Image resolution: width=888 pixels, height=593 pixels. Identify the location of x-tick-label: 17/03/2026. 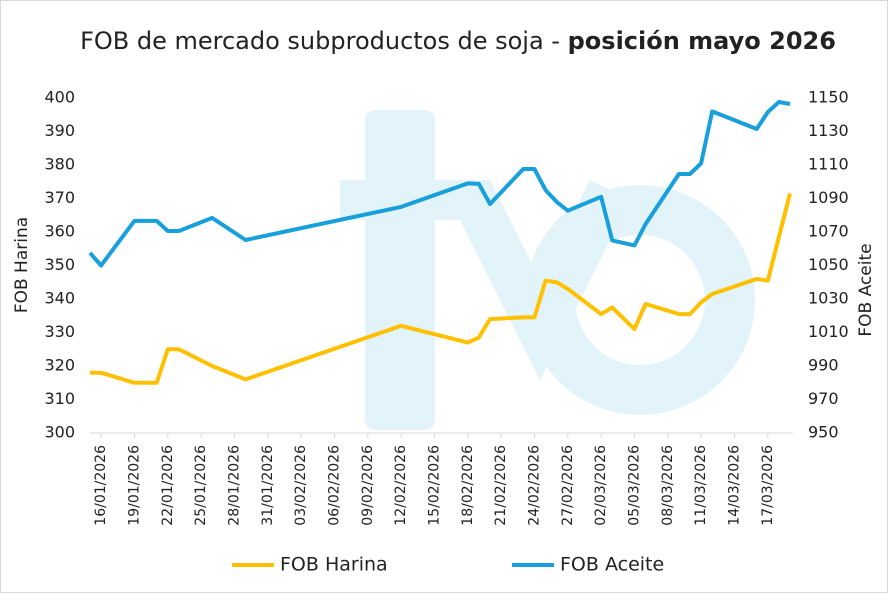
(768, 485).